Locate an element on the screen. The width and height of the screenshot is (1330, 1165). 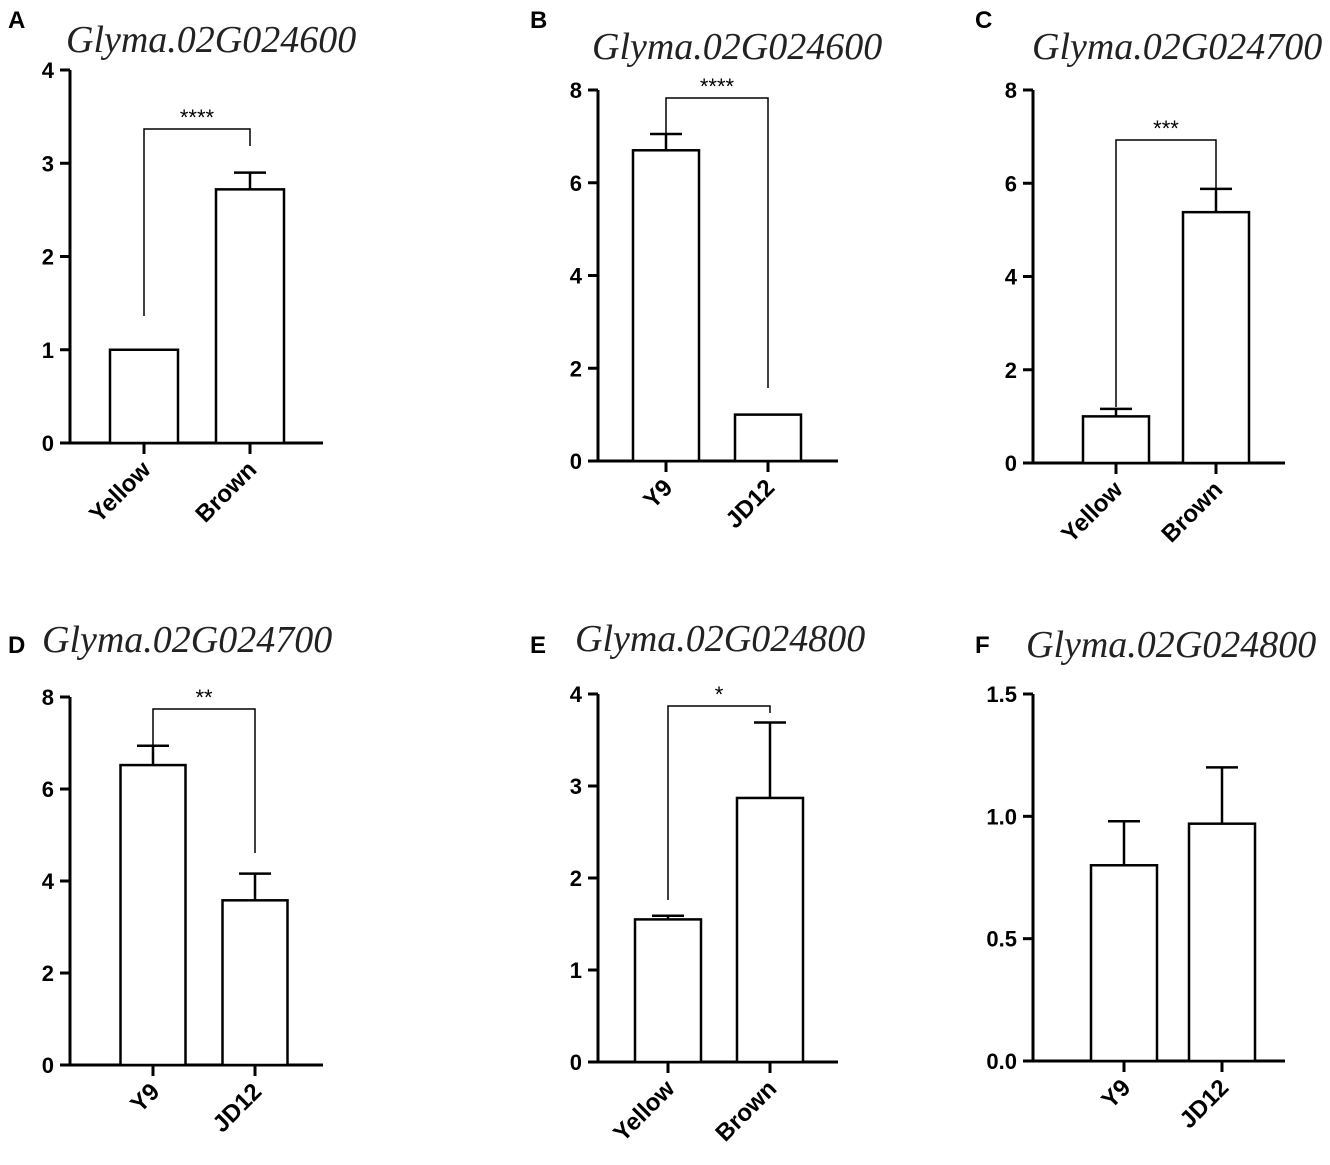
panel-letter: C is located at coordinates (983, 20).